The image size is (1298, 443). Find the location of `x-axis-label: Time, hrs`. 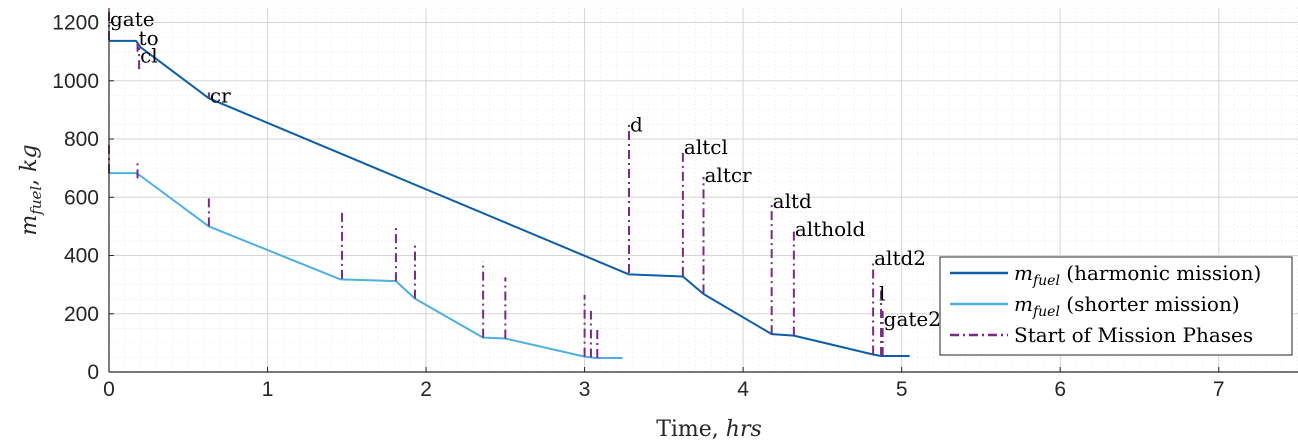

x-axis-label: Time, hrs is located at coordinates (709, 429).